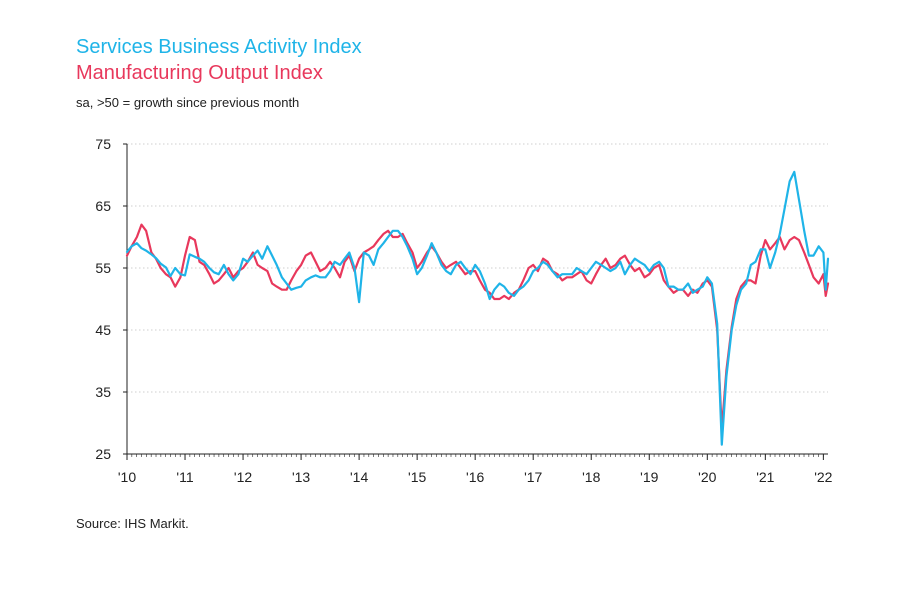 The width and height of the screenshot is (911, 592). I want to click on x-tick-label: '15, so click(417, 477).